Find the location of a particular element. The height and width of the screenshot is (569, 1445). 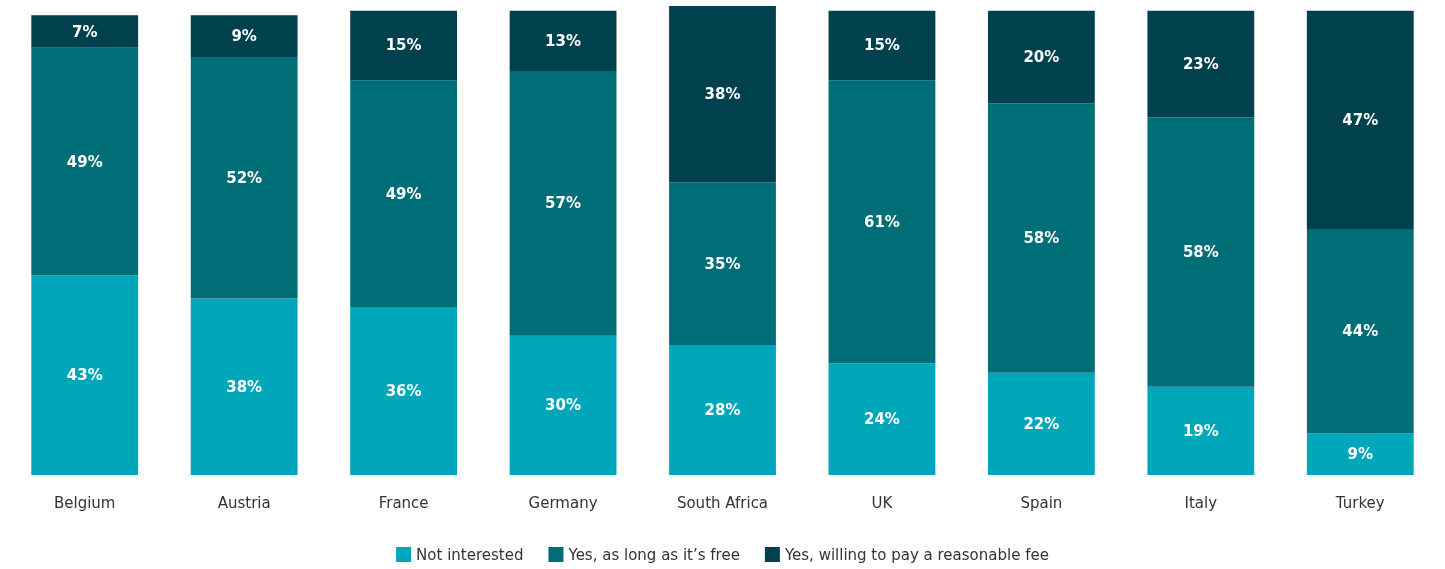

data-label: 43% is located at coordinates (84, 375).